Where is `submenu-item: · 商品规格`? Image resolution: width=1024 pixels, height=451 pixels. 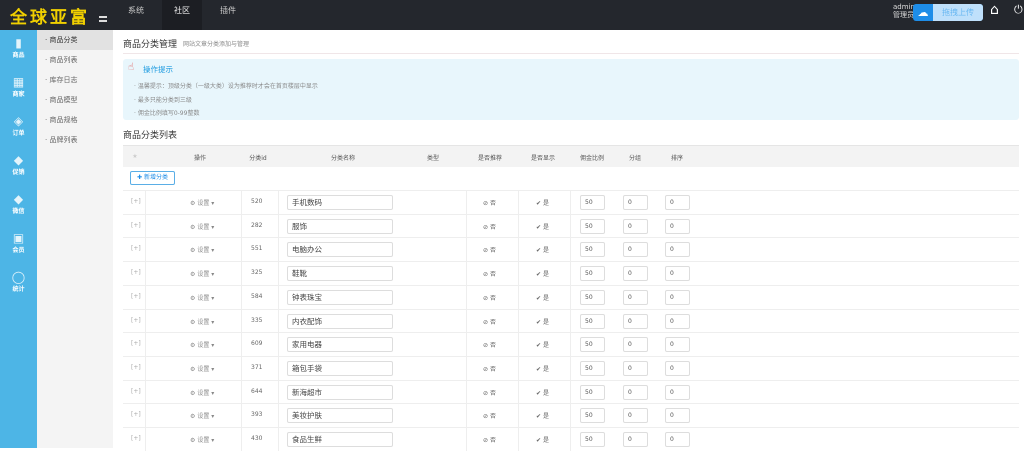
submenu-item: · 商品规格 is located at coordinates (61, 120).